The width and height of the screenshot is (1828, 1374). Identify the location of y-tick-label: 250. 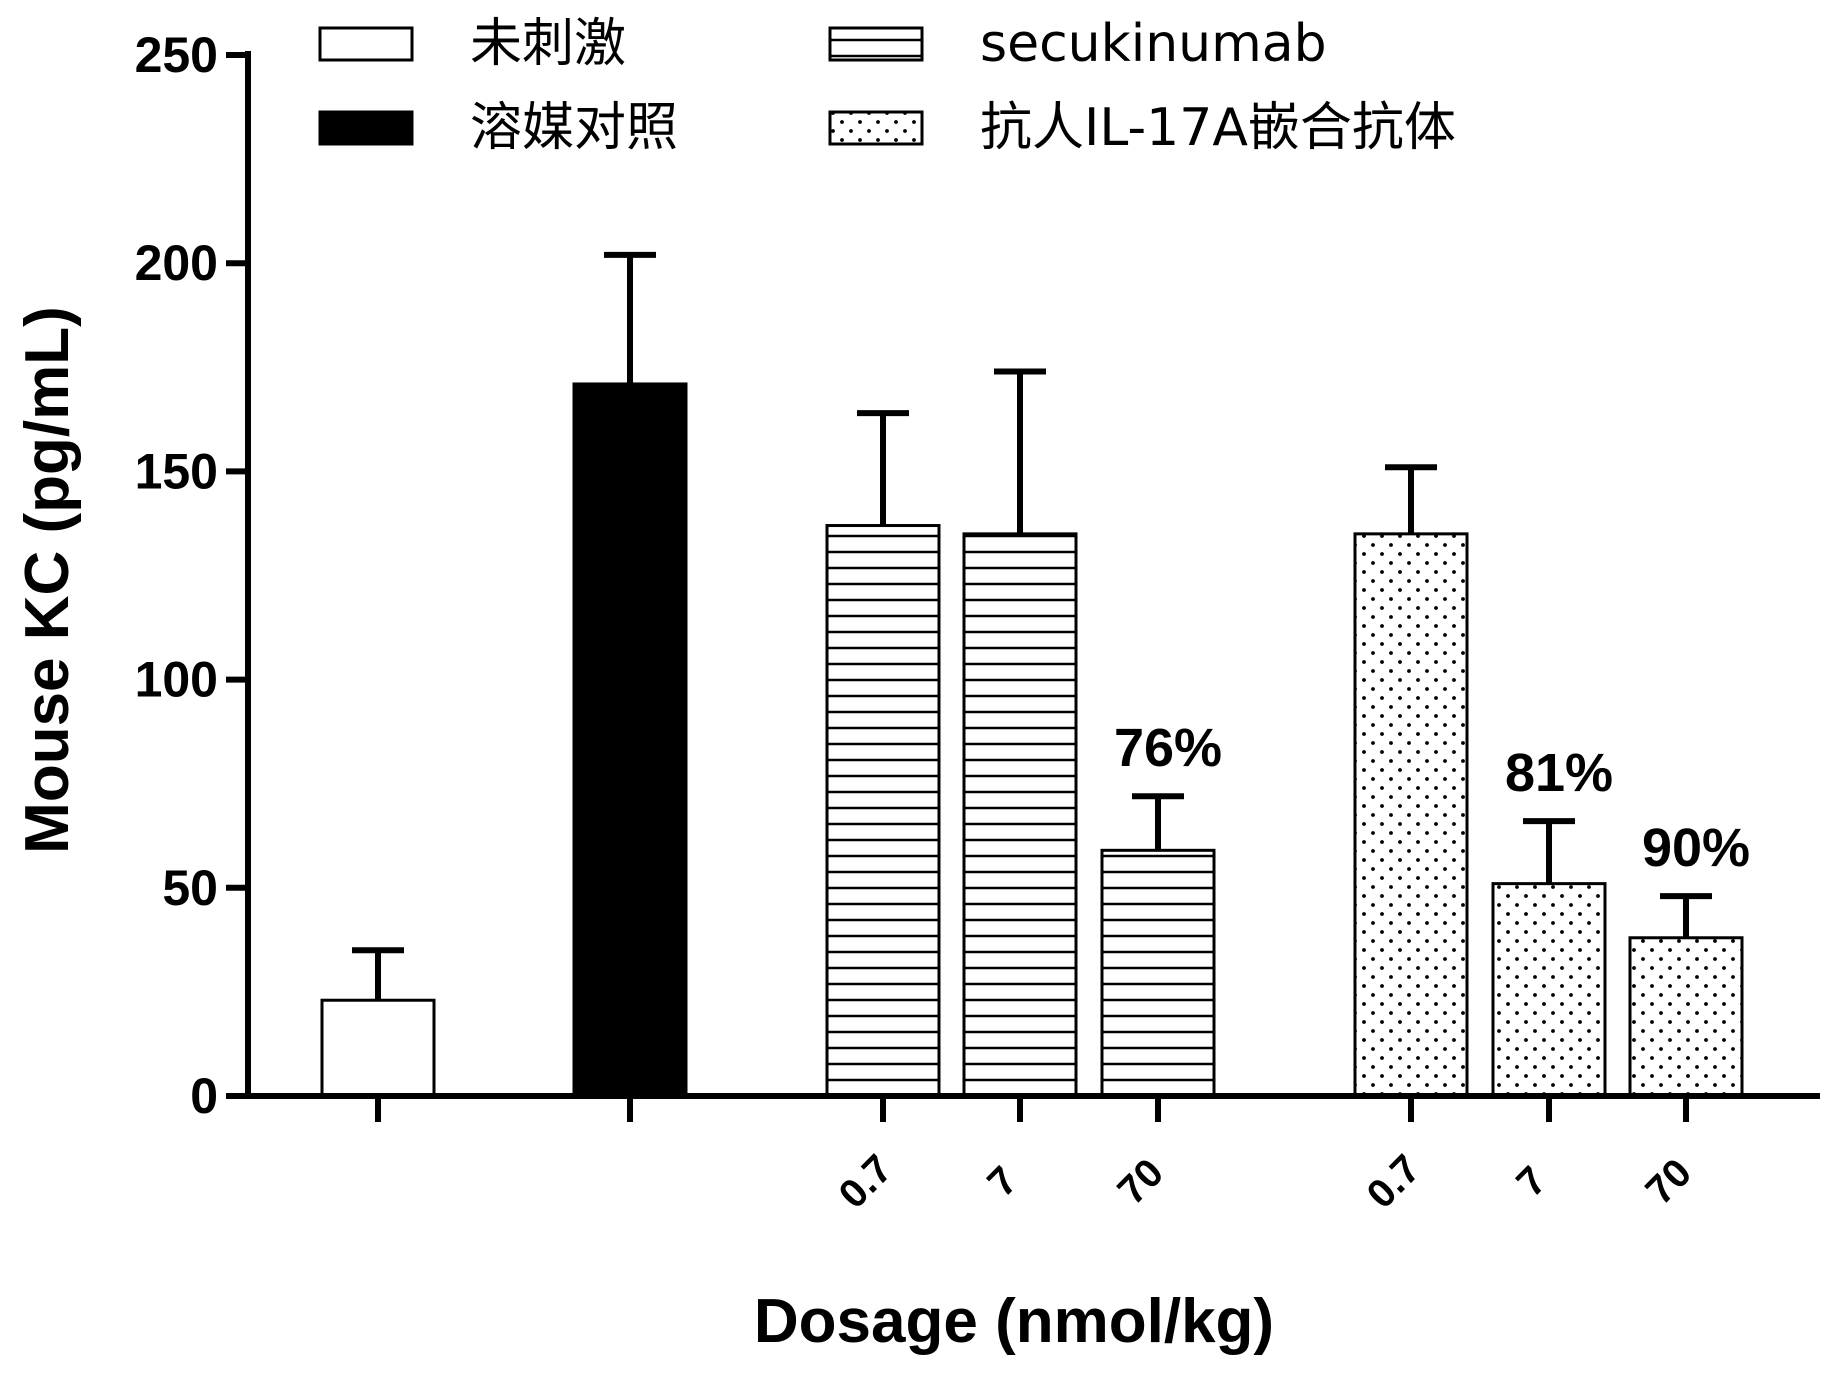
(176, 55).